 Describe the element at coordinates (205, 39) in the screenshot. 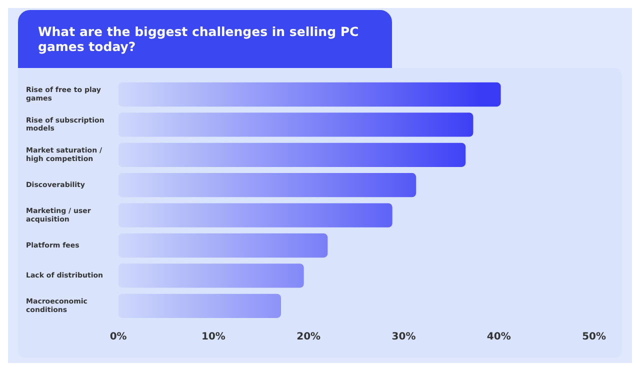

I see `chart-title: What are the biggest challenges in selling PC games today?` at that location.